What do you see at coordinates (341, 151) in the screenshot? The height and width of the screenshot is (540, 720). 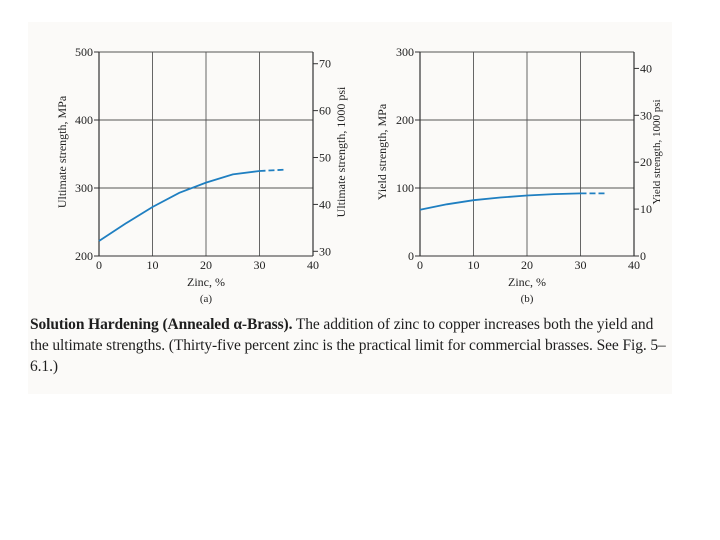 I see `y2-axis-label: Ultimate strength, 1000 psi` at bounding box center [341, 151].